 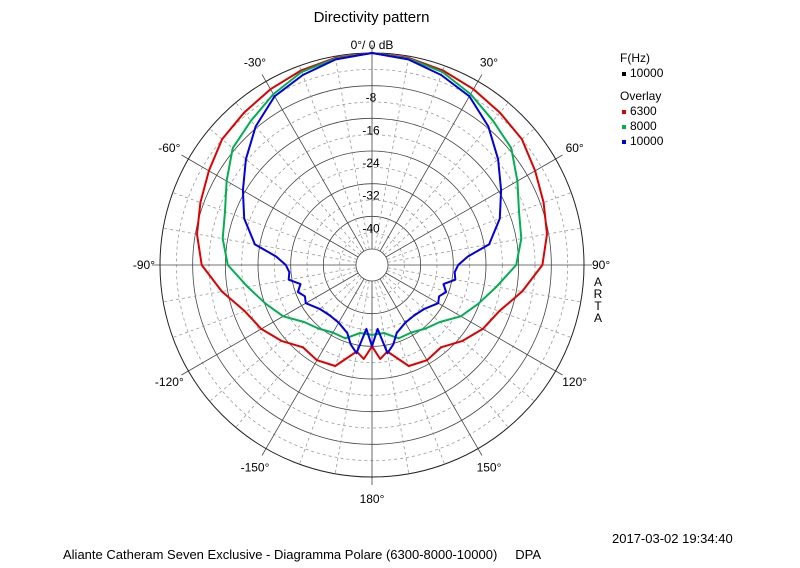 What do you see at coordinates (598, 306) in the screenshot?
I see `side-label-letter: T` at bounding box center [598, 306].